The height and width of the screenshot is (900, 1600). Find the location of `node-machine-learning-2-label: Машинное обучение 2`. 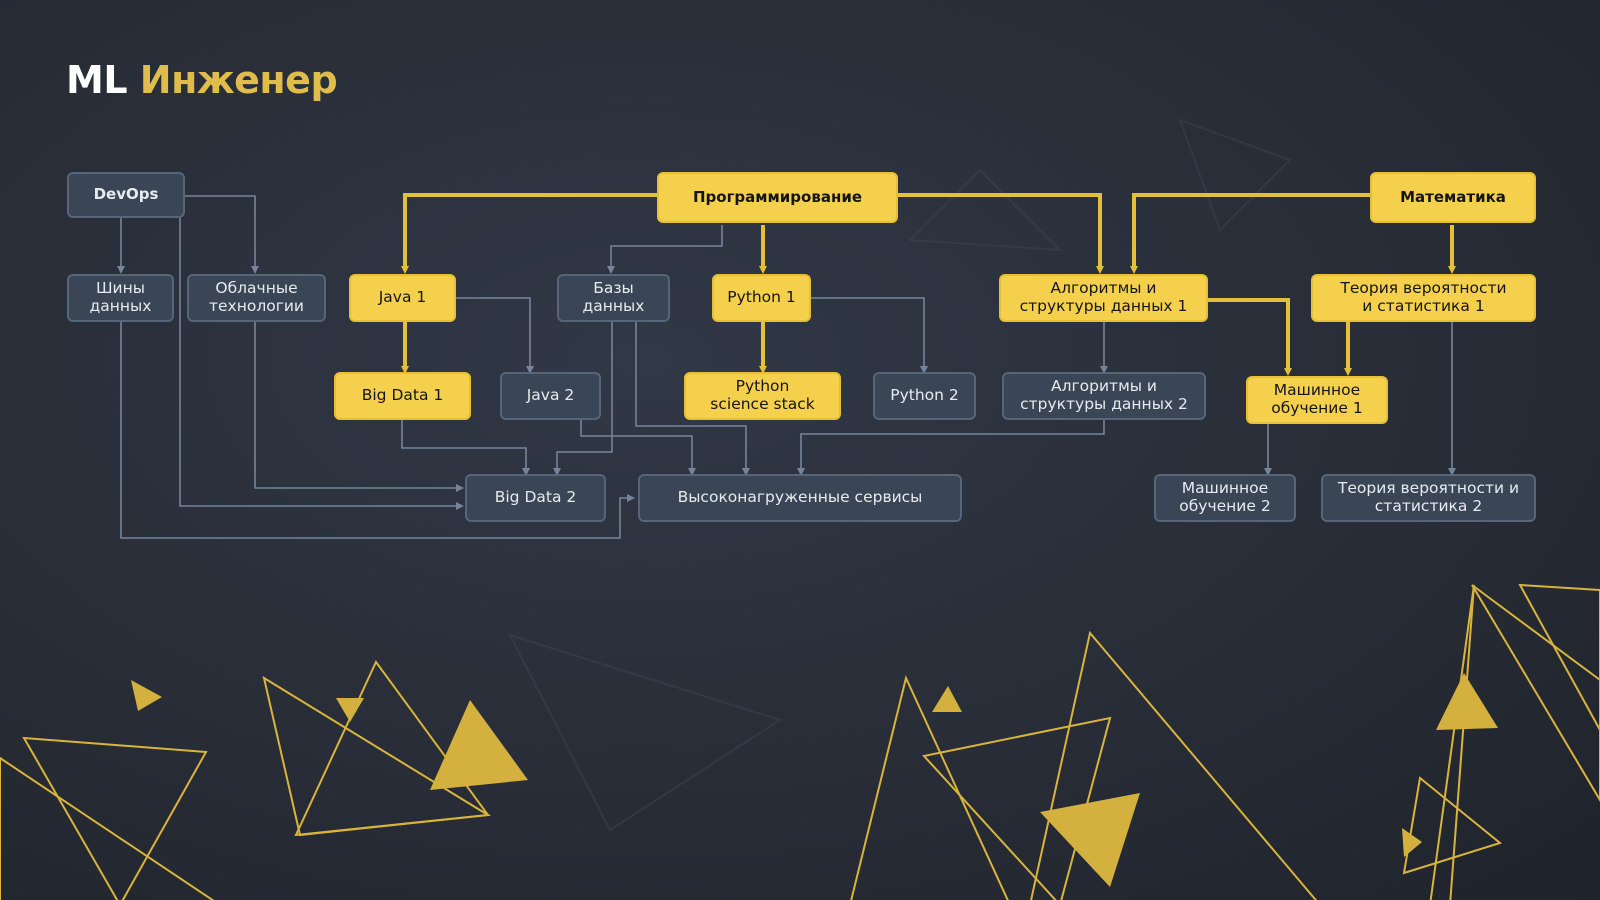

node-machine-learning-2-label: Машинное обучение 2 is located at coordinates (1225, 497).